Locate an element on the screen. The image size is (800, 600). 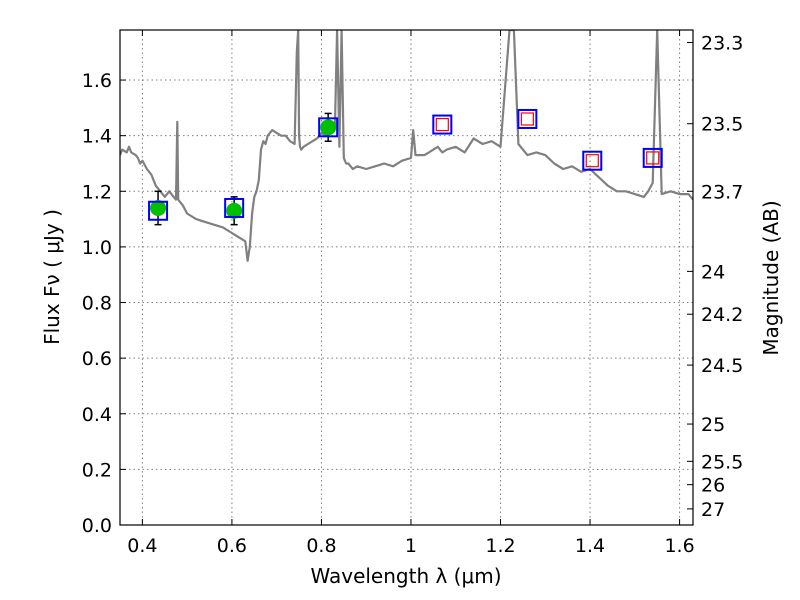
x-axis-label: Wavelength λ (μm) is located at coordinates (405, 576).